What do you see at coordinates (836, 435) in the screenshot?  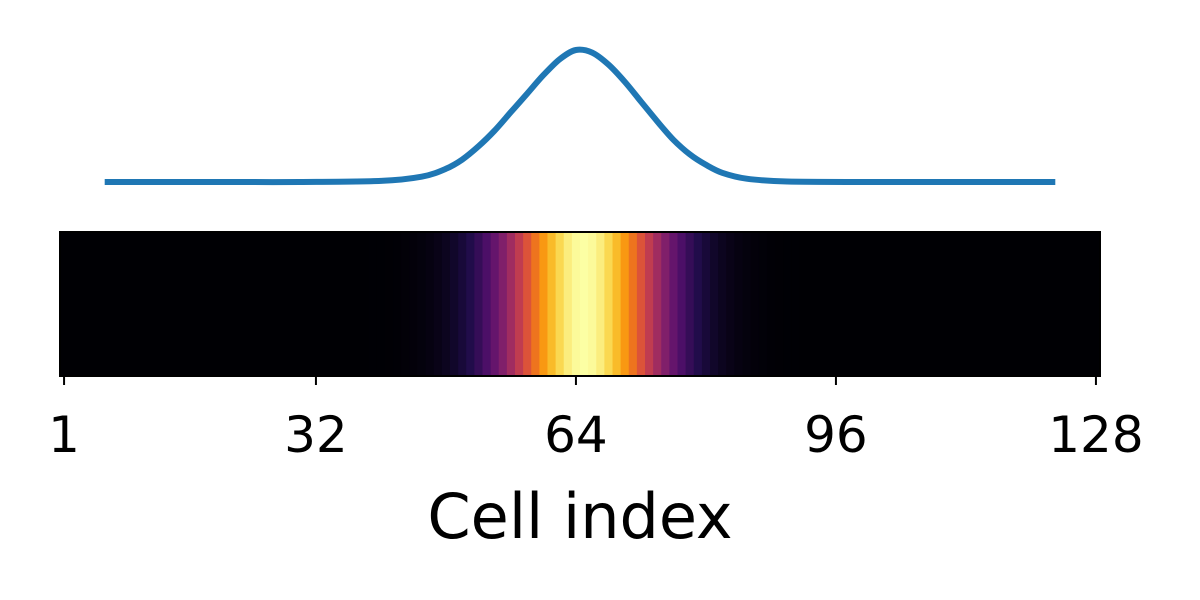 I see `x-tick-label: 96` at bounding box center [836, 435].